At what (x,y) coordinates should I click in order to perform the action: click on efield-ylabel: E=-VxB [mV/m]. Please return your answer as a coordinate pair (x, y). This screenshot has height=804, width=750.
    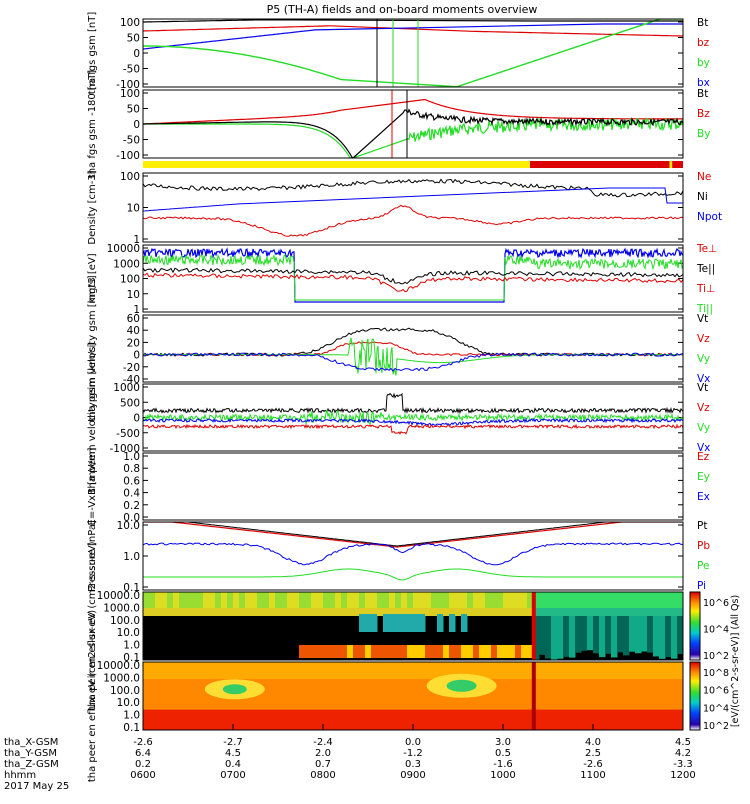
    Looking at the image, I should click on (92, 486).